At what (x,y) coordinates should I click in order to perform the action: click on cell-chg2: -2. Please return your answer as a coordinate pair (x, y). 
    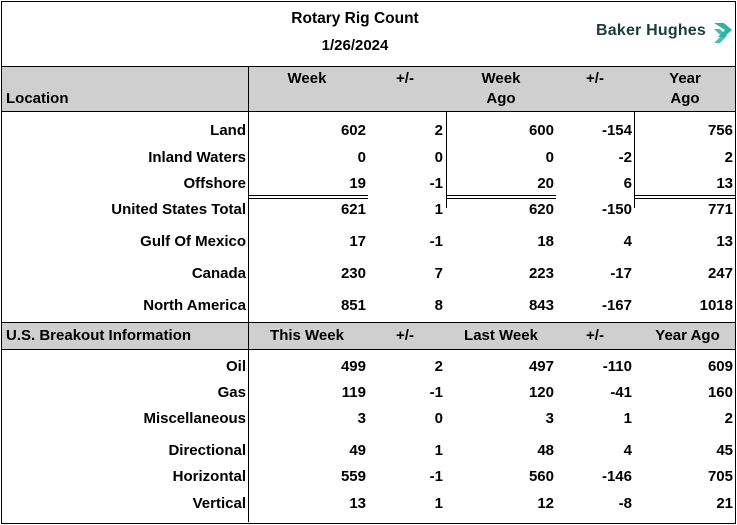
    Looking at the image, I should click on (625, 157).